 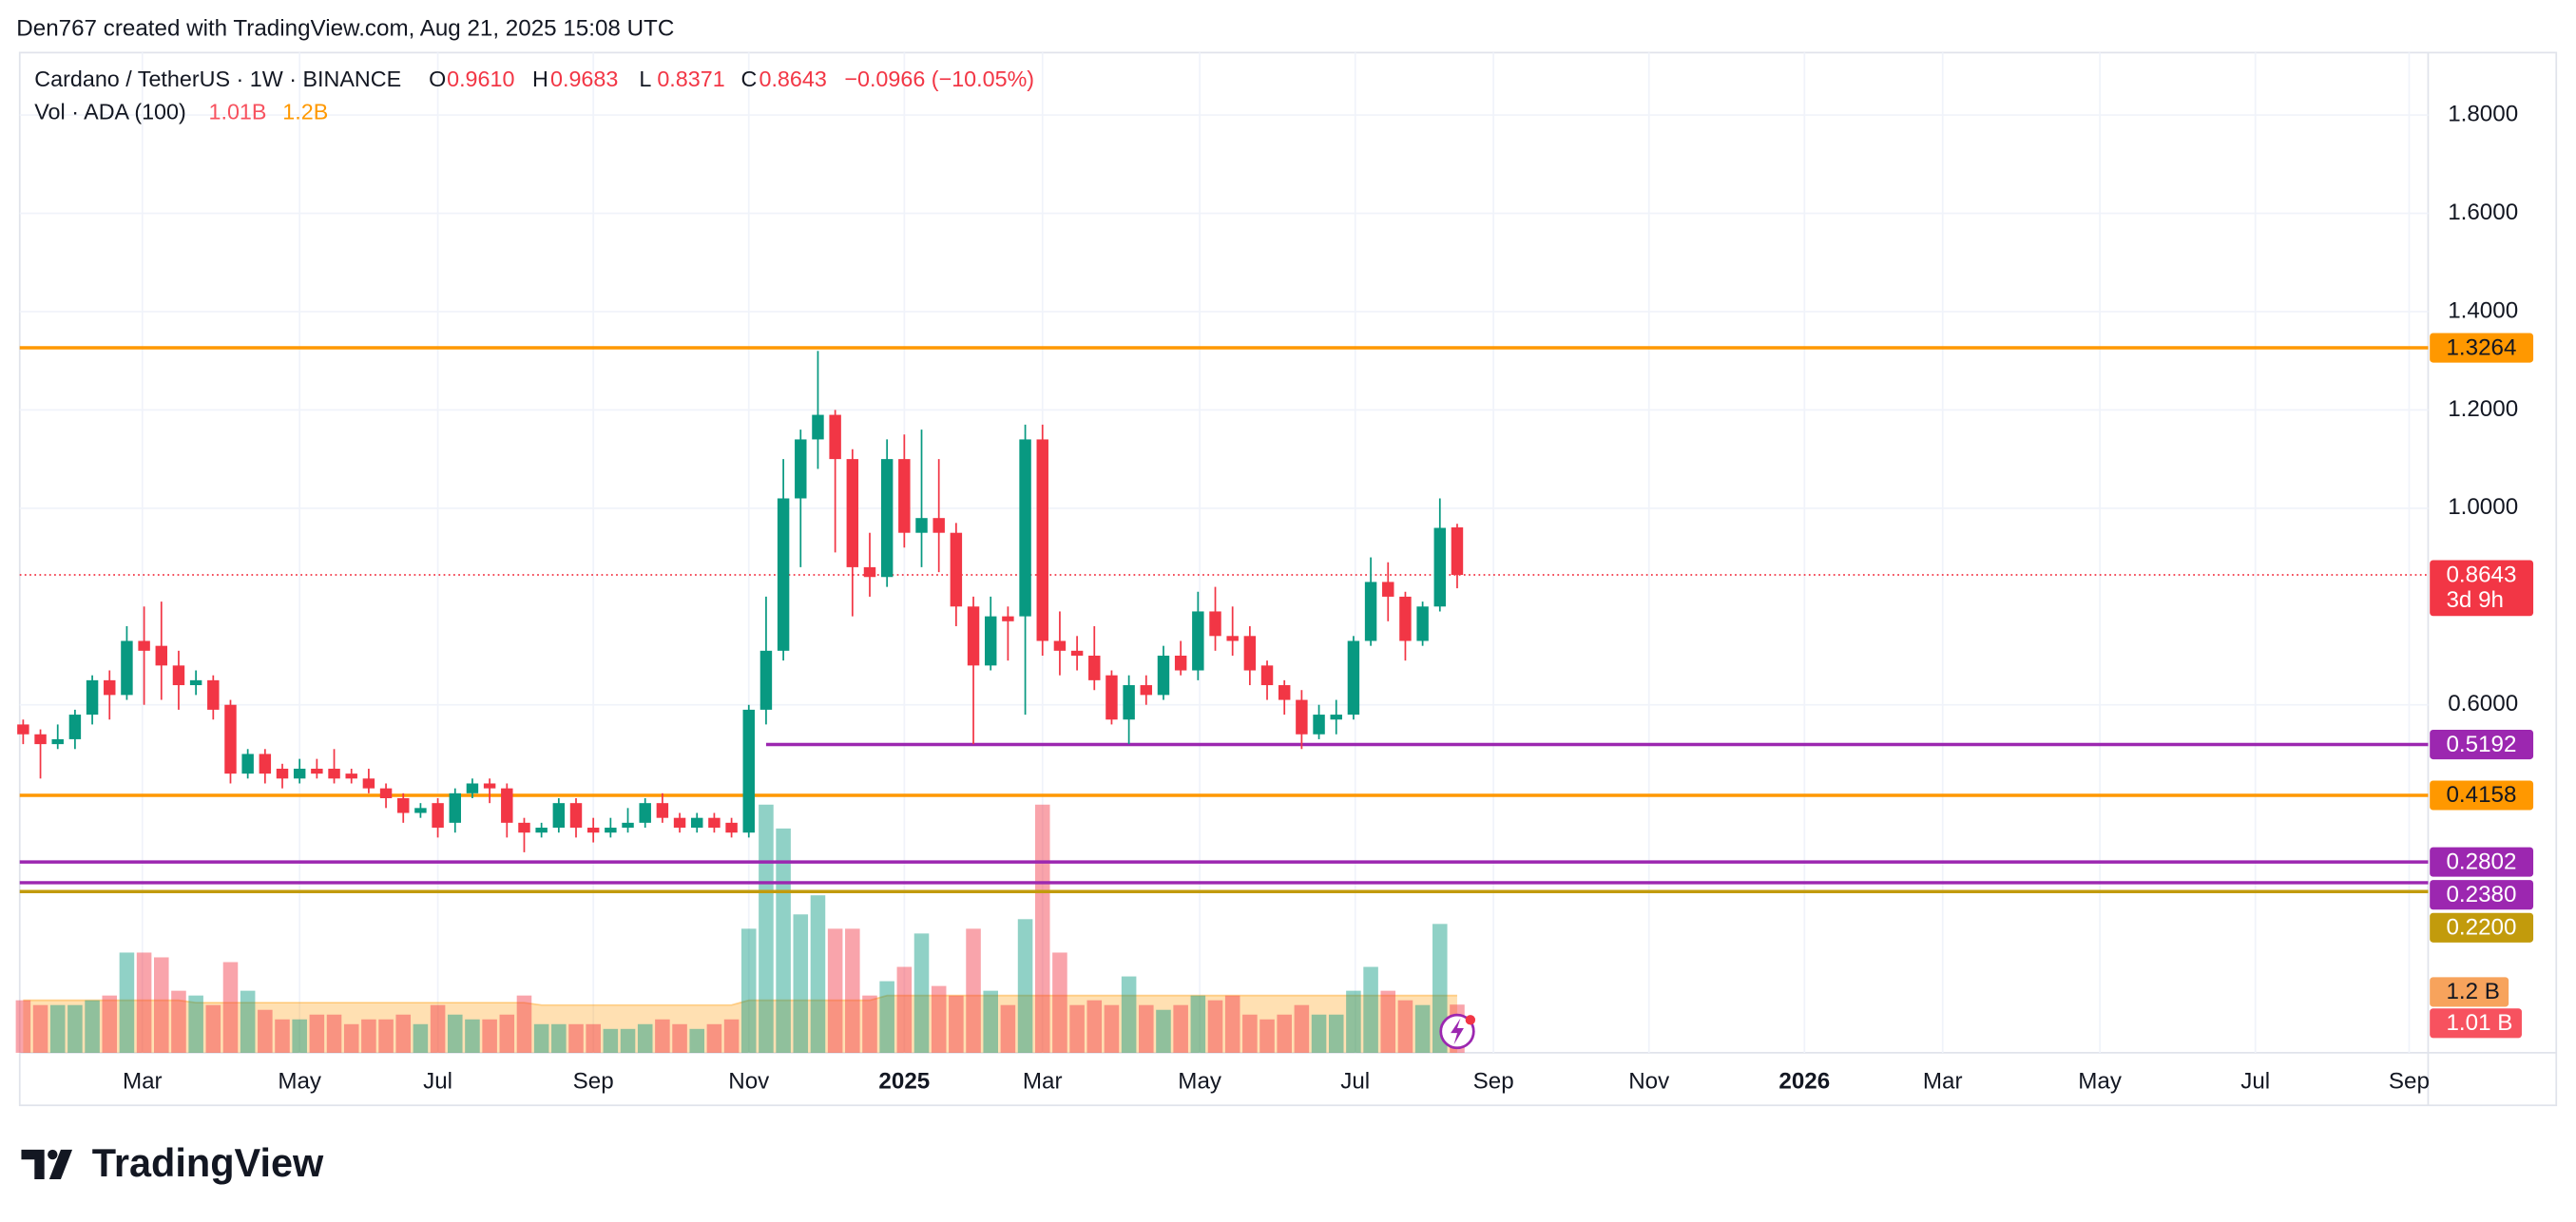 I want to click on level-label: 0.2802, so click(x=2481, y=862).